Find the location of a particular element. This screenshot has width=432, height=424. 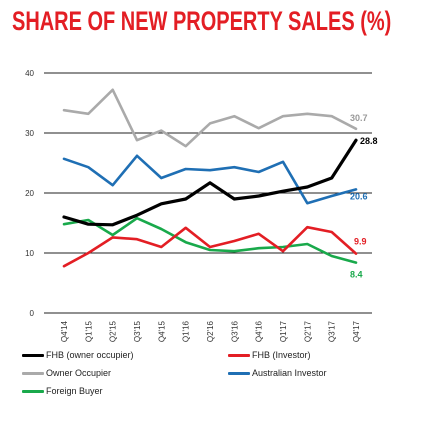

legend-item: Australian Investor is located at coordinates (277, 373).